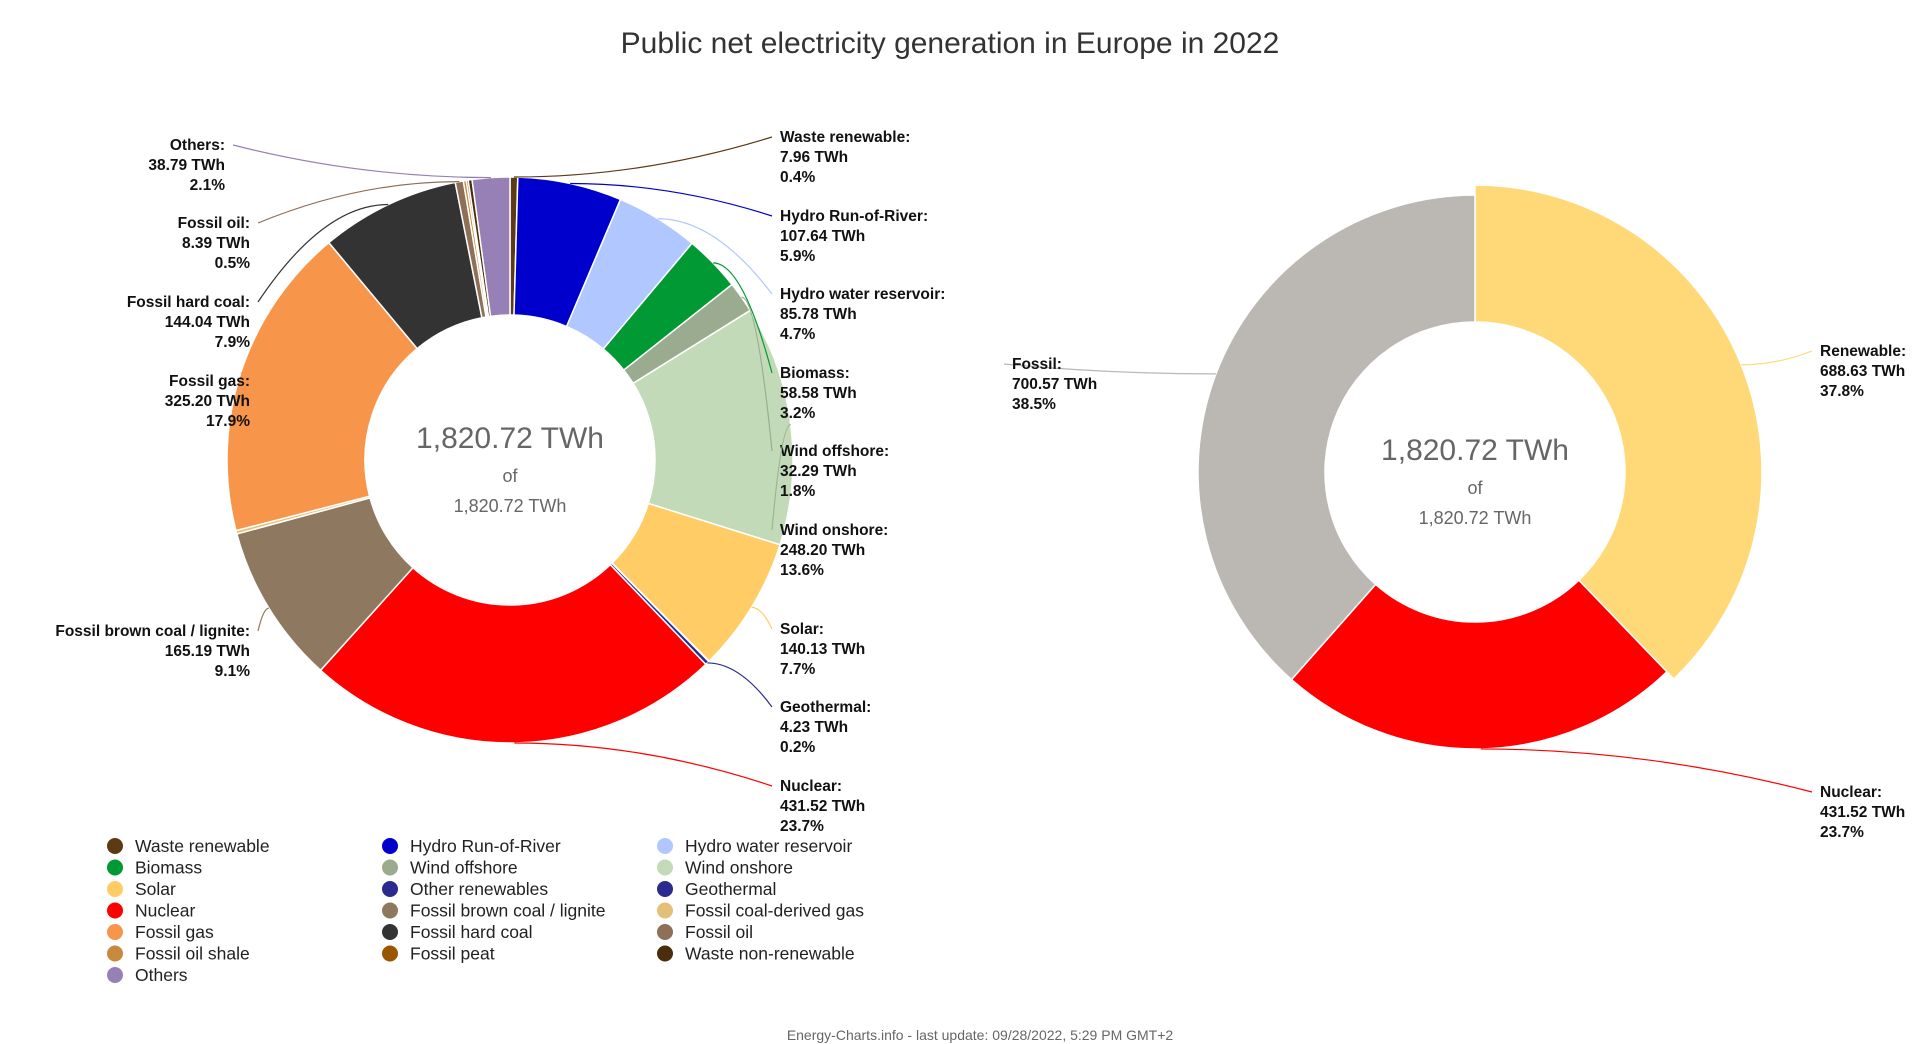 The width and height of the screenshot is (1920, 1044). I want to click on slice-label-line: 688.63 TWh, so click(1862, 371).